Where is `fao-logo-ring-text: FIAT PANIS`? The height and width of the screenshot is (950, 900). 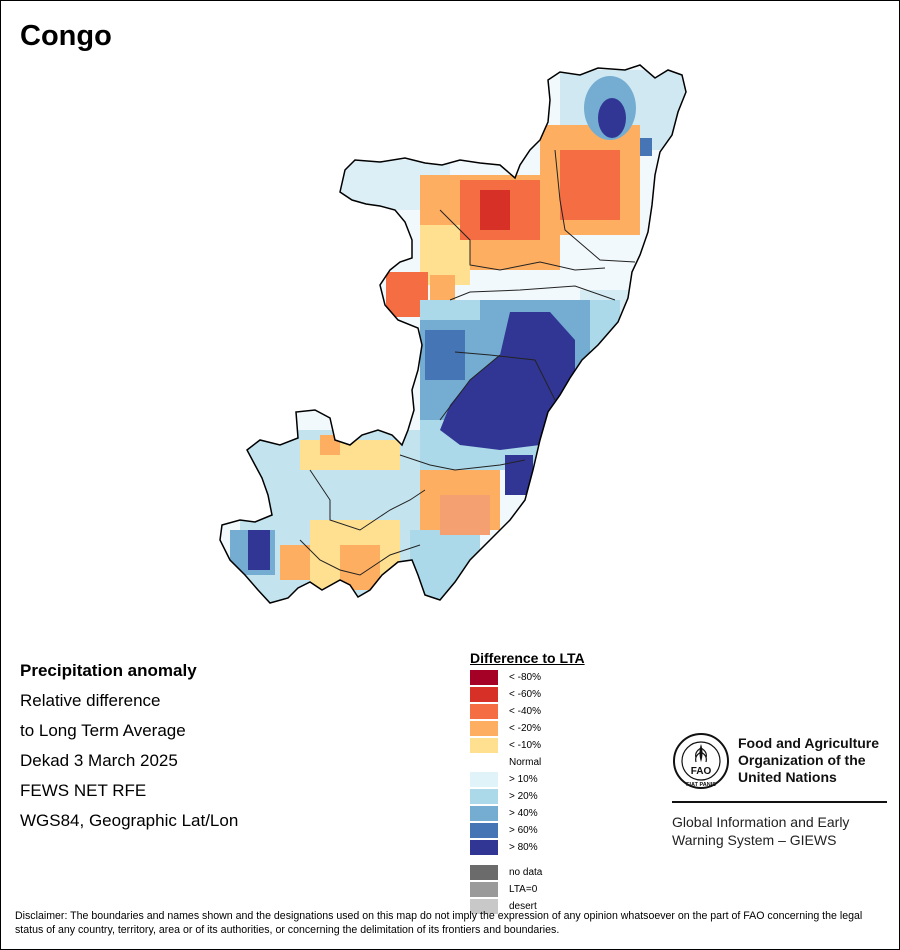 fao-logo-ring-text: FIAT PANIS is located at coordinates (701, 785).